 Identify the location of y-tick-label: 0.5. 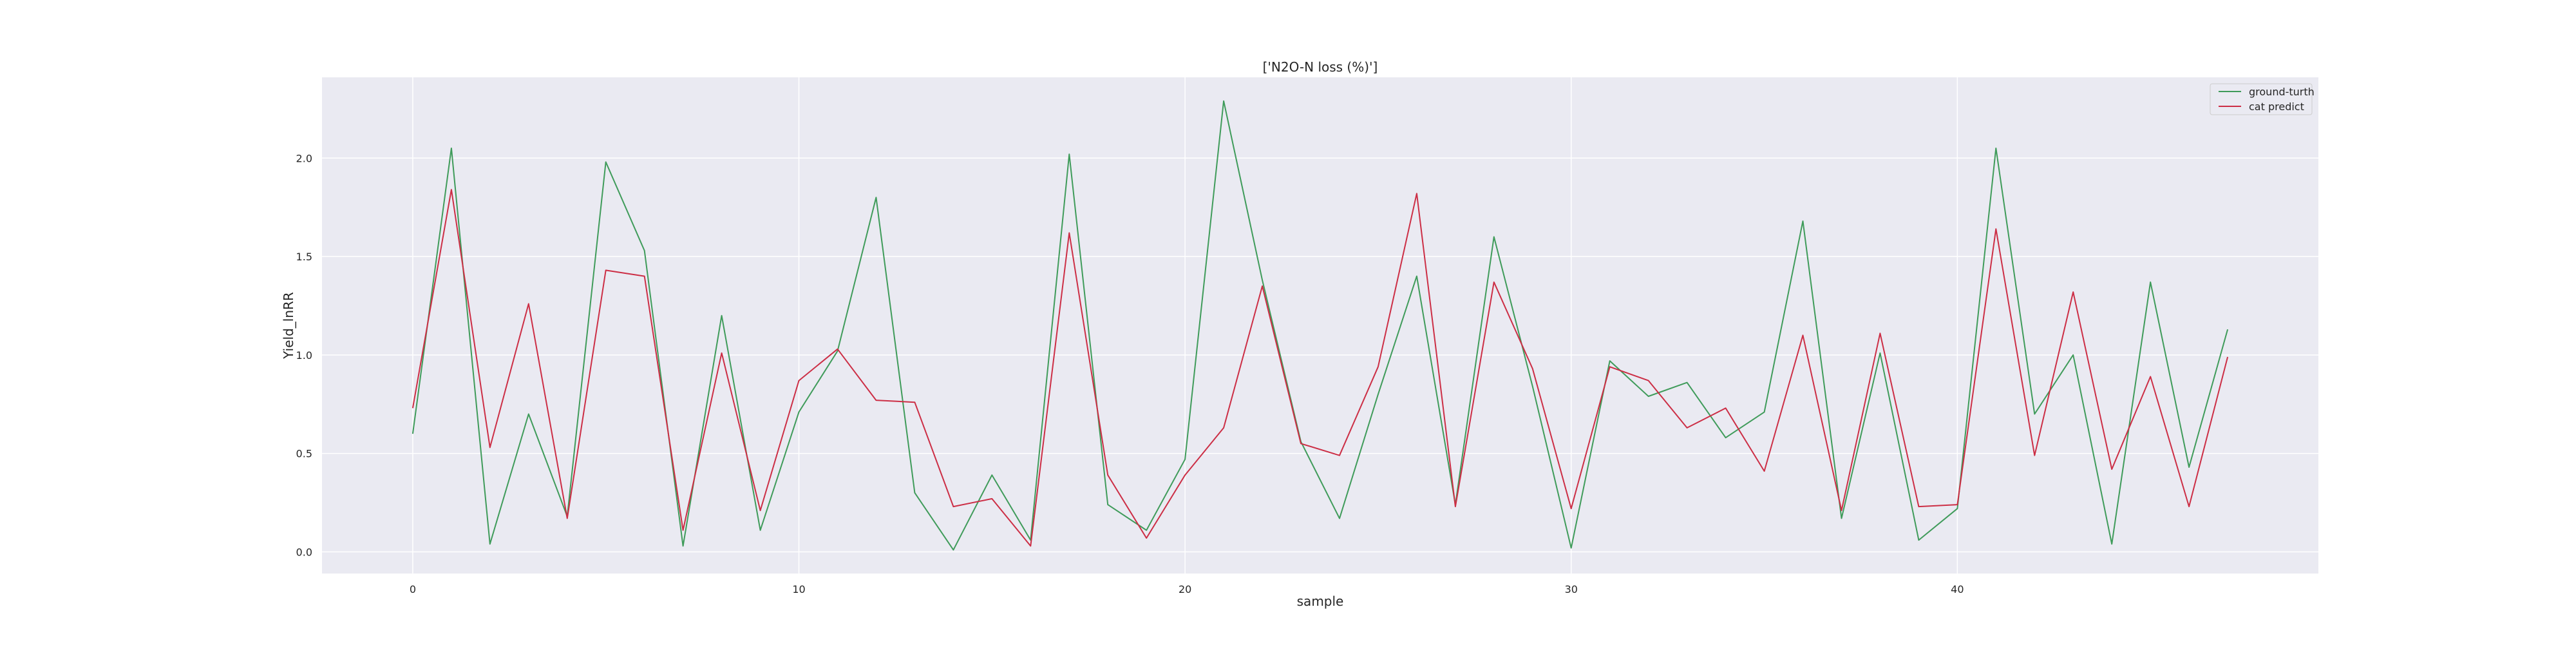
(304, 454).